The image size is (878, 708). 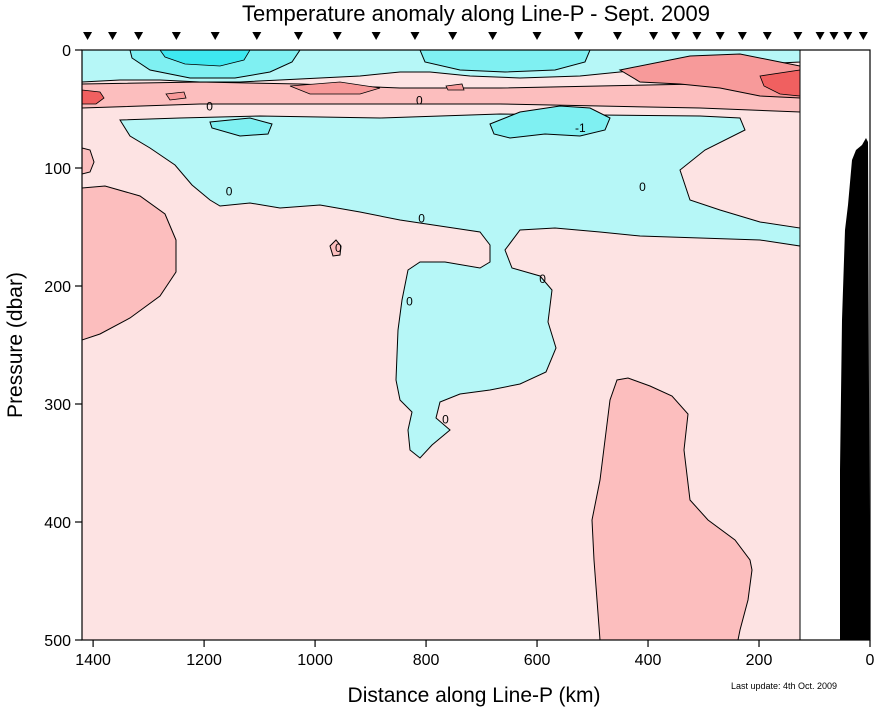 What do you see at coordinates (93, 97) in the screenshot?
I see `warm-strip-core-west` at bounding box center [93, 97].